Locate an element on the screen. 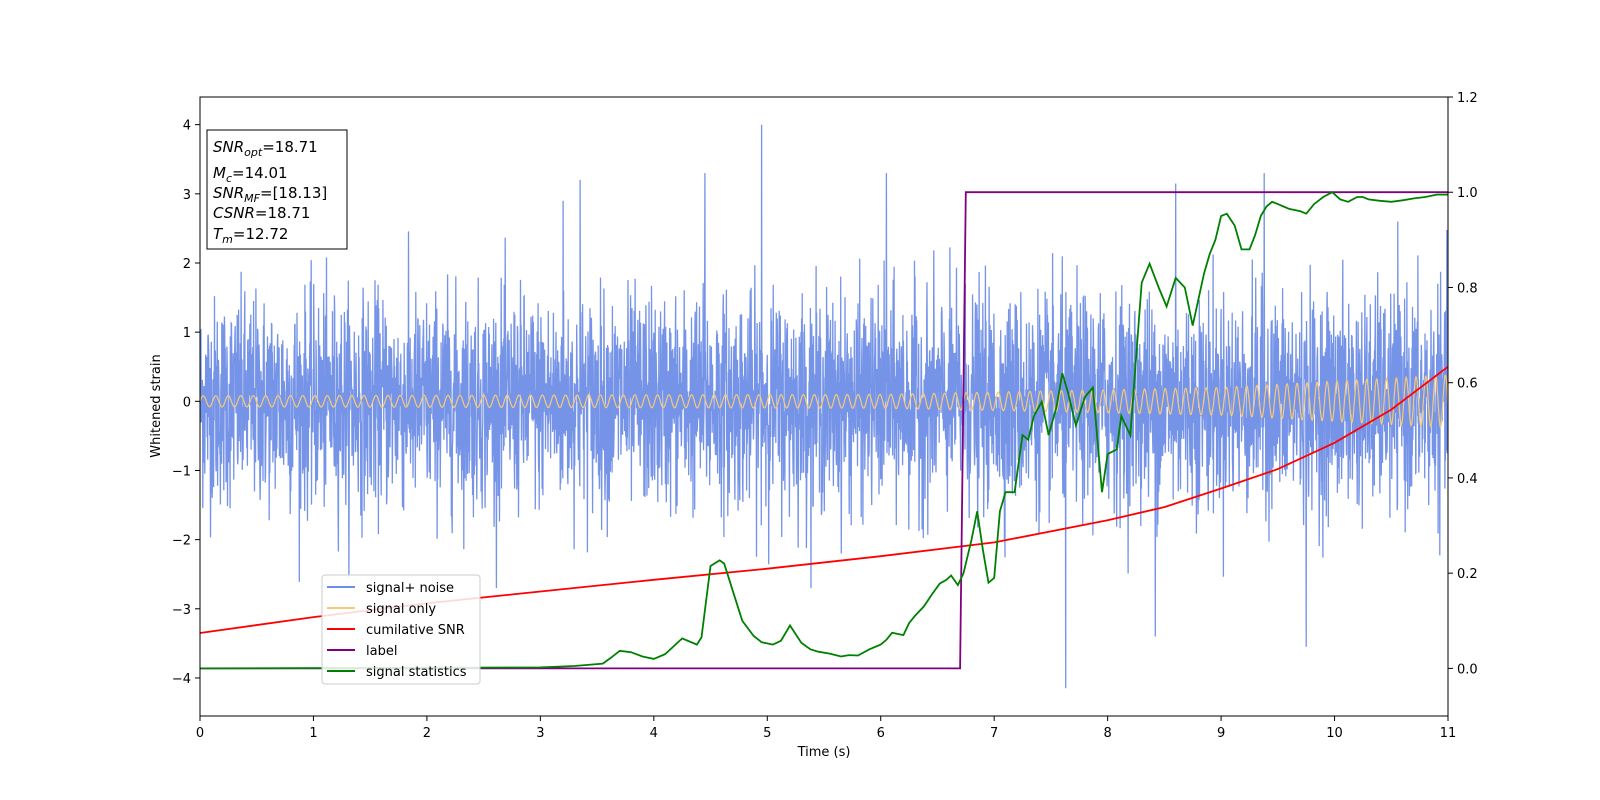  y-left-tick-label: 0 is located at coordinates (187, 402).